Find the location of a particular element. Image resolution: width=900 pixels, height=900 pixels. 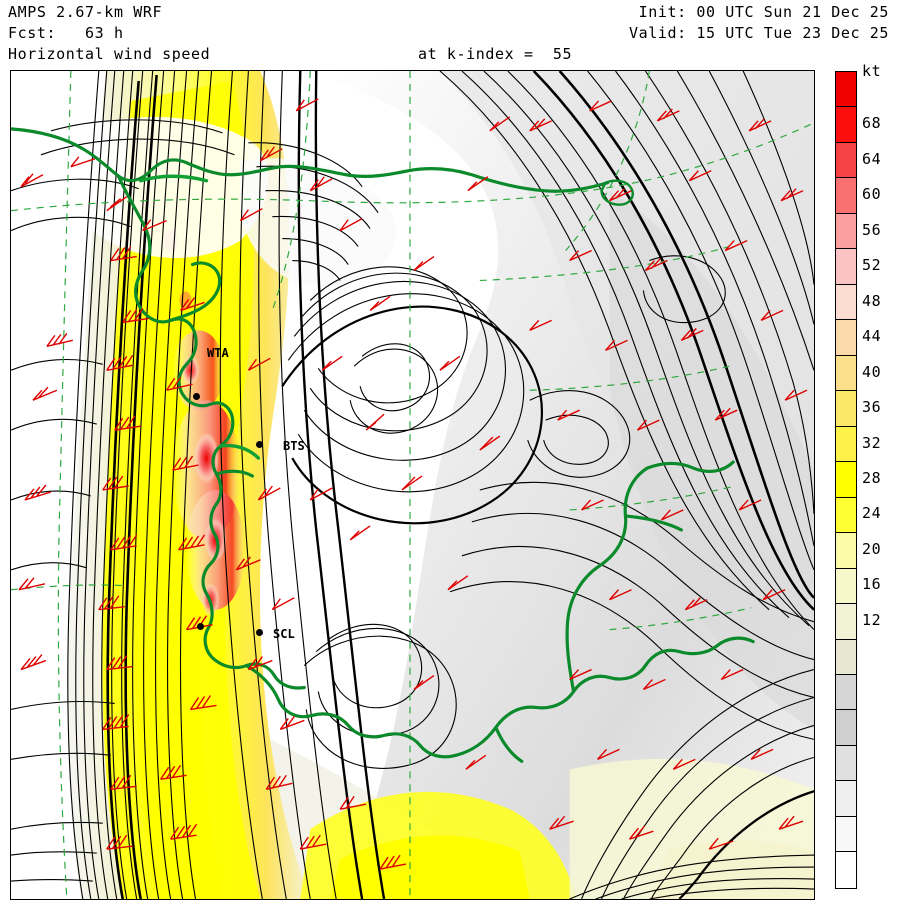

colorbar is located at coordinates (846, 480).